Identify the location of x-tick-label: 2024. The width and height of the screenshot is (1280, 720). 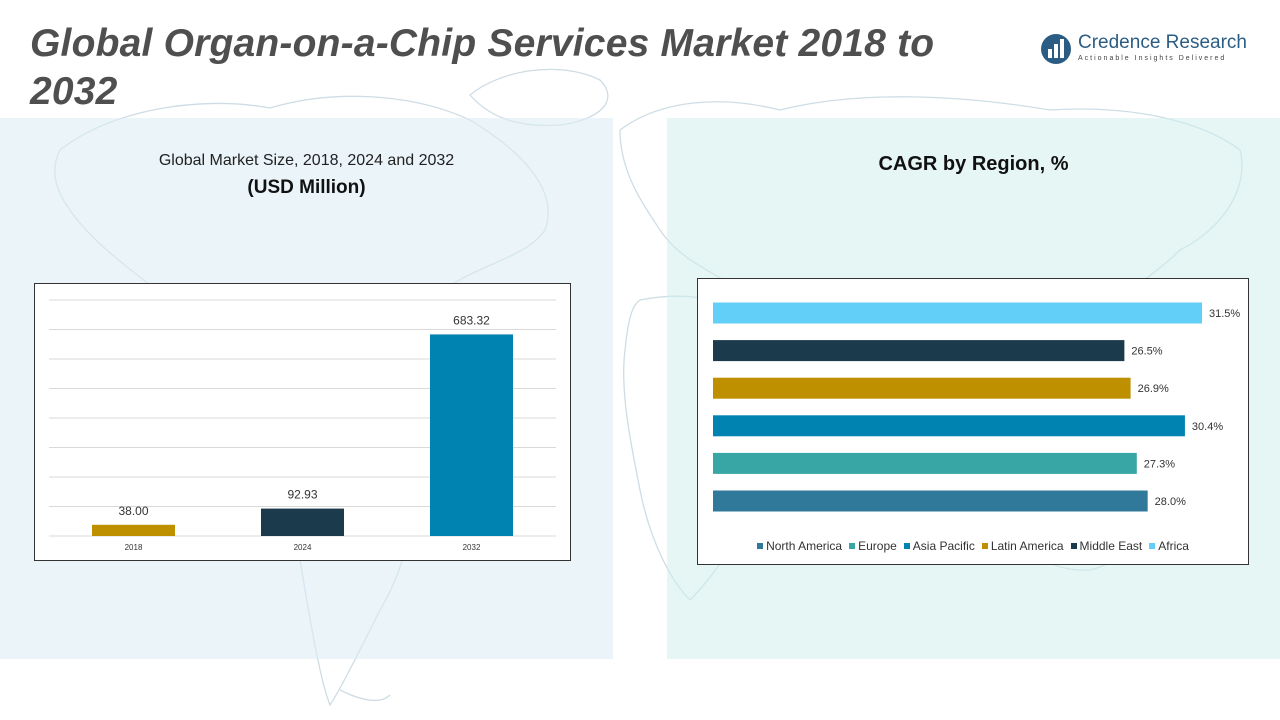
(303, 547).